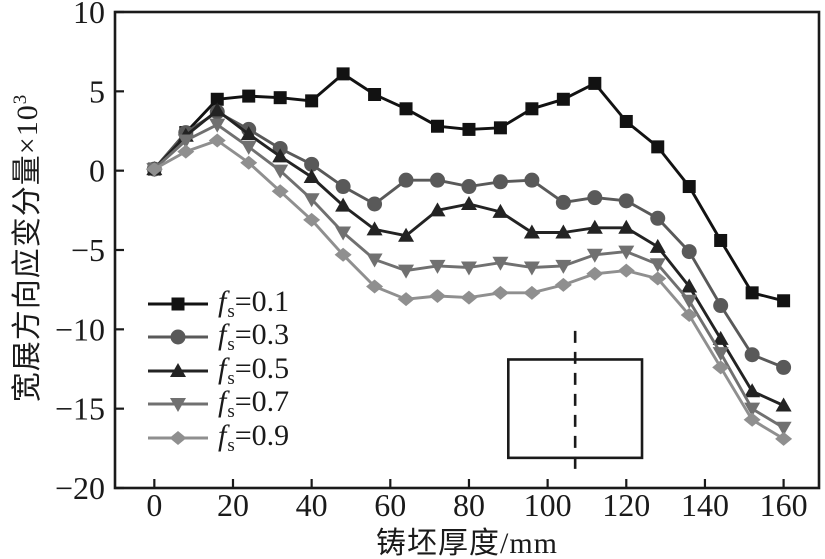  I want to click on legend-marker-fs=0.3, so click(178, 337).